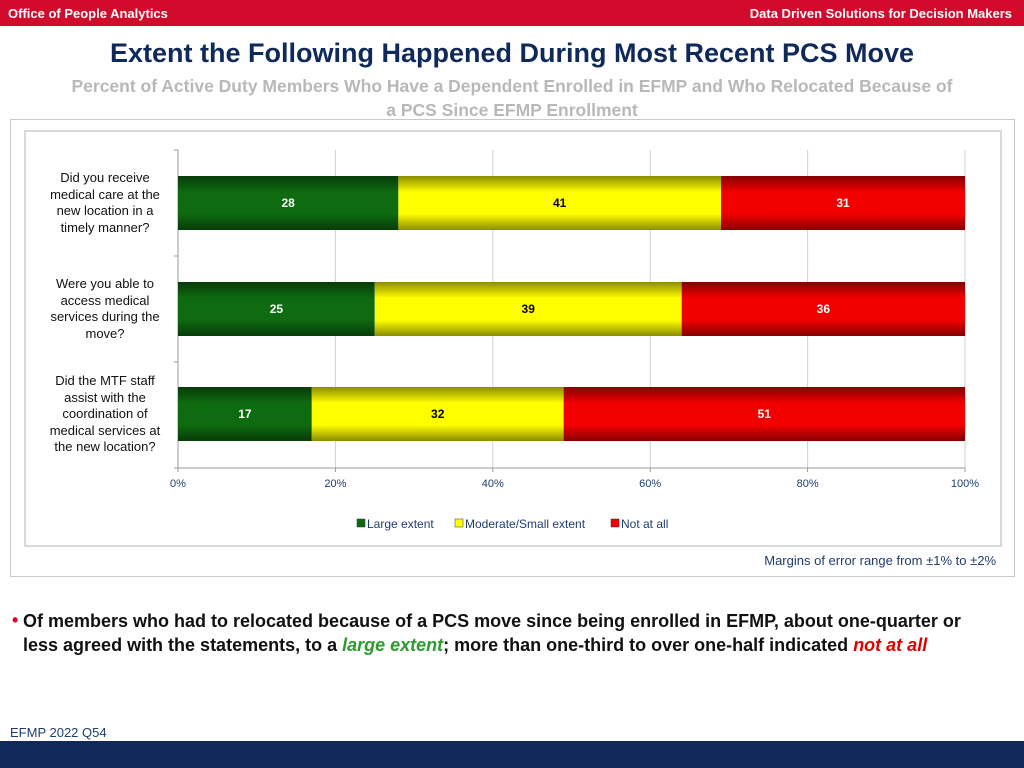 The height and width of the screenshot is (768, 1024). What do you see at coordinates (525, 524) in the screenshot?
I see `legend-label: Moderate/Small extent` at bounding box center [525, 524].